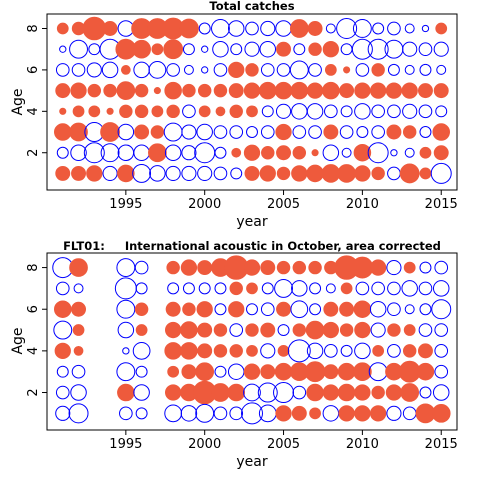 This screenshot has width=480, height=480. I want to click on x-tick-label: 2015, so click(441, 444).